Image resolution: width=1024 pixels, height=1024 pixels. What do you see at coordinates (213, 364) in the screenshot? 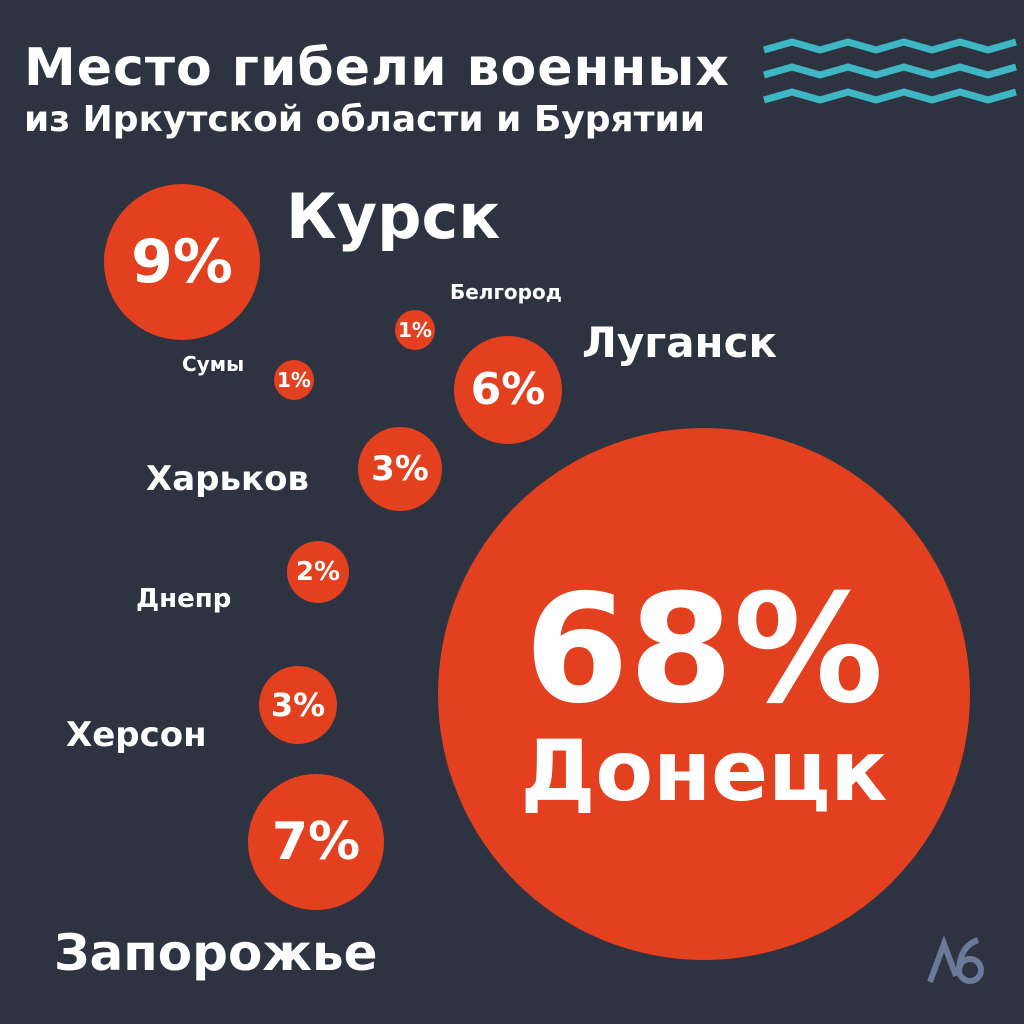
I see `region-label: Сумы` at bounding box center [213, 364].